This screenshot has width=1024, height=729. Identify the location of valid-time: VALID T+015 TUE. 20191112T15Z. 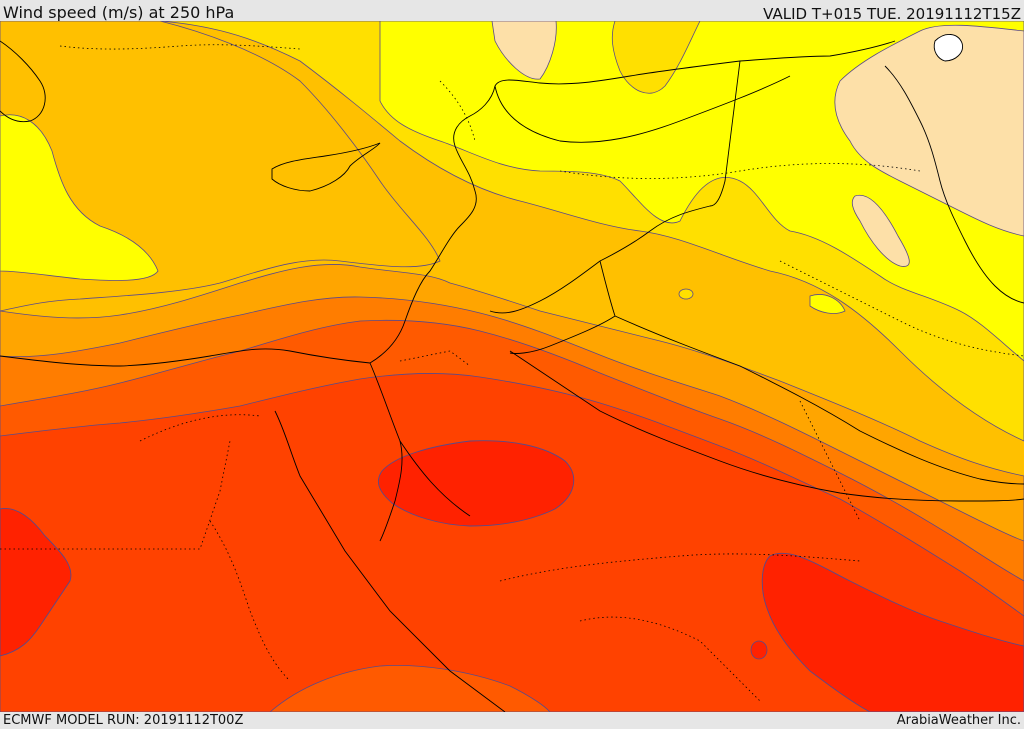
(892, 14).